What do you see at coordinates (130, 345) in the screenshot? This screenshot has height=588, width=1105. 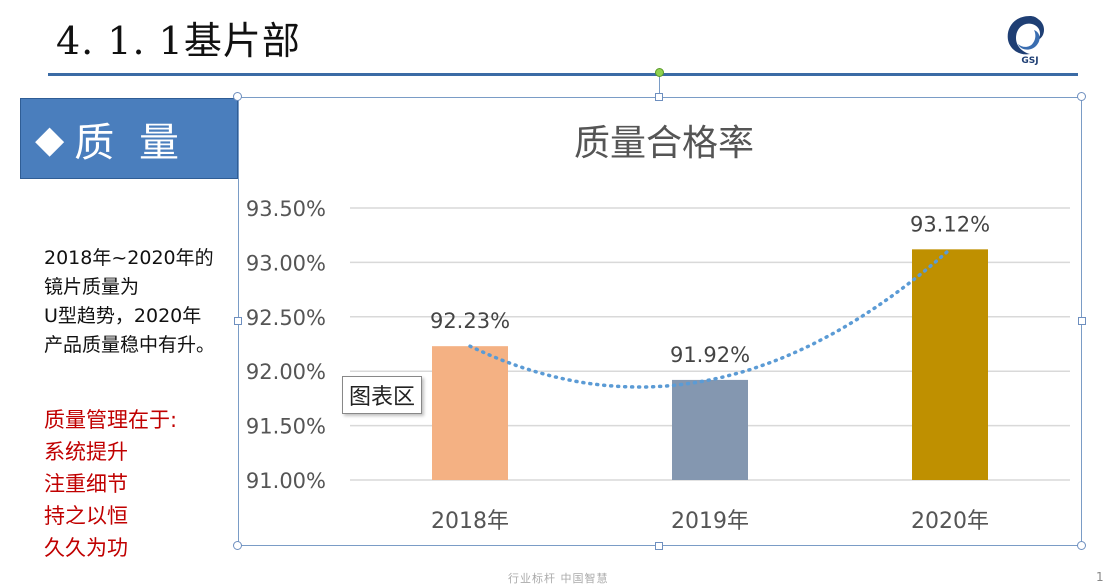 I see `description-line: 产品质量稳中有升。` at bounding box center [130, 345].